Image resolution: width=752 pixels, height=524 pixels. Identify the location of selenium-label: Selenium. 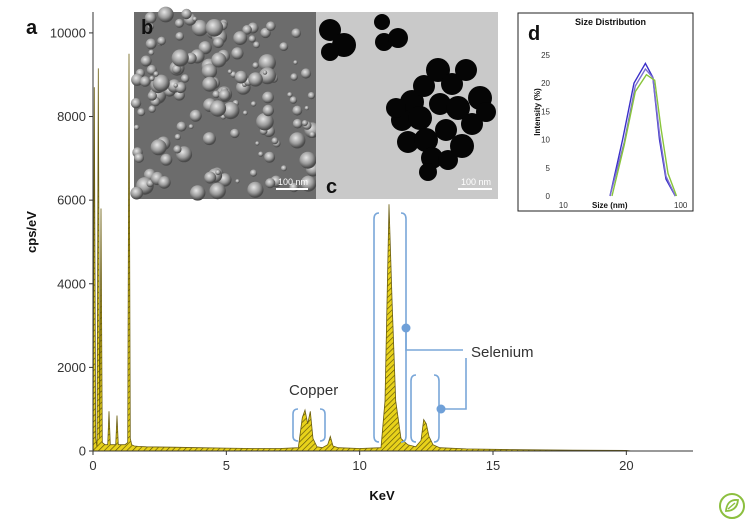
(502, 352).